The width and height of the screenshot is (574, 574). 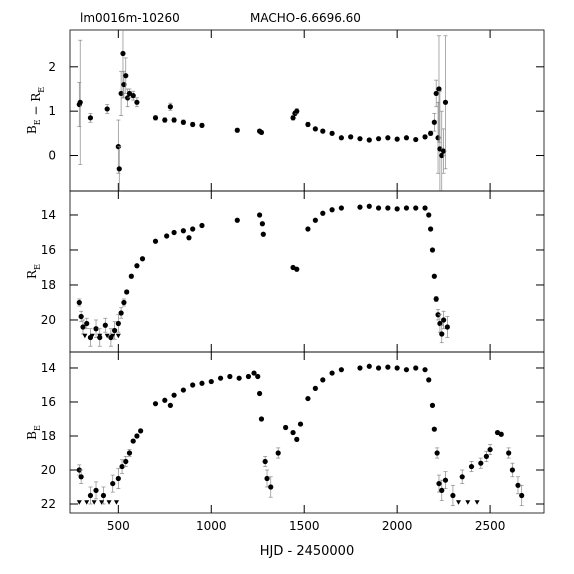 I want to click on chart-title: MACHO-6.6696.60, so click(x=305, y=18).